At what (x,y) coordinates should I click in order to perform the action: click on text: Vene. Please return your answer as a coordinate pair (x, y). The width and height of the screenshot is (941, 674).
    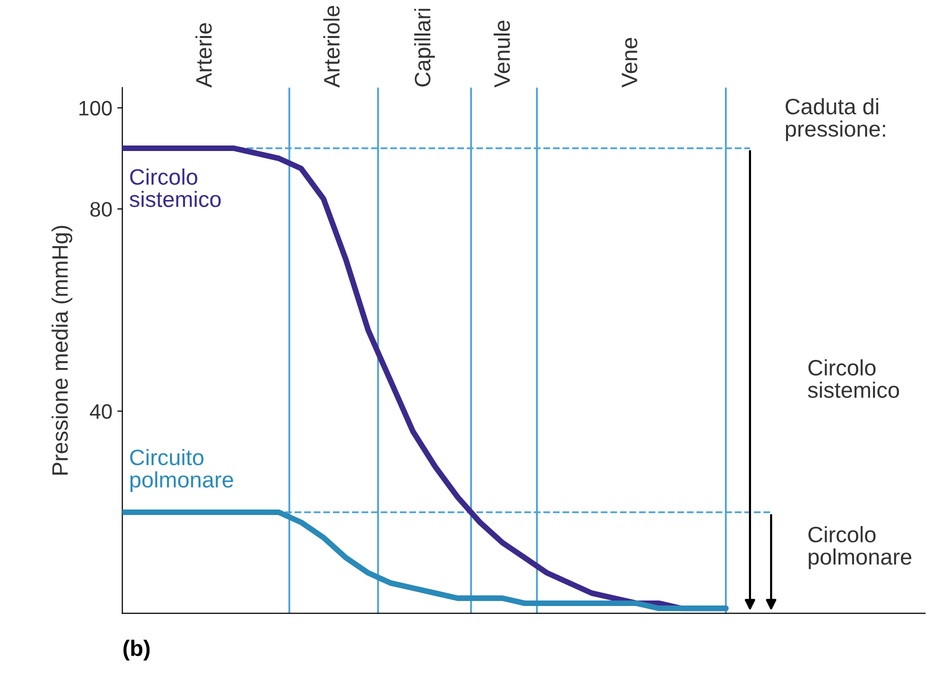
    Looking at the image, I should click on (630, 63).